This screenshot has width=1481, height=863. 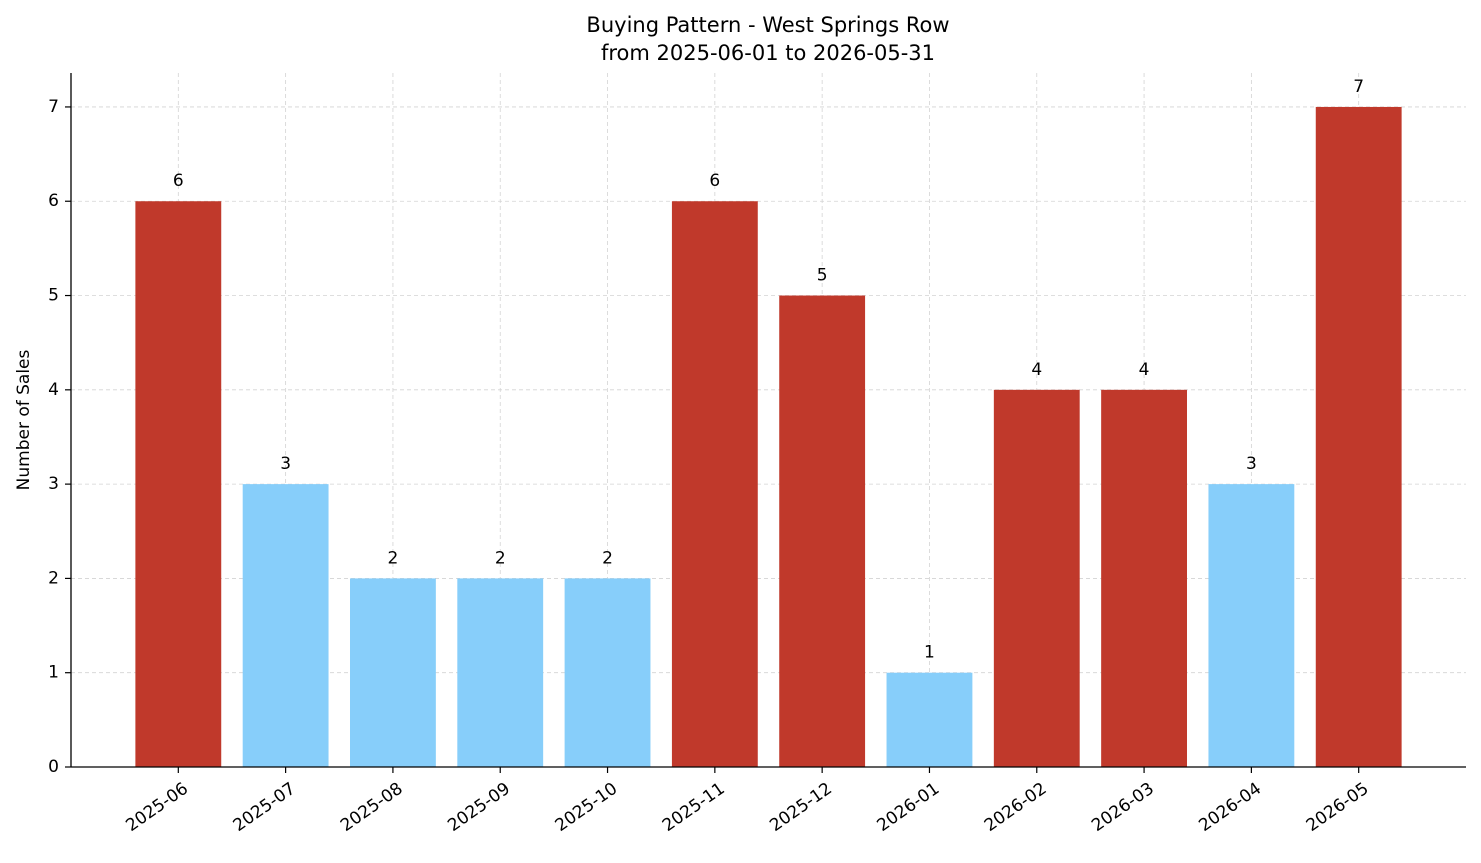 I want to click on y-tick-label: 1, so click(x=53, y=673).